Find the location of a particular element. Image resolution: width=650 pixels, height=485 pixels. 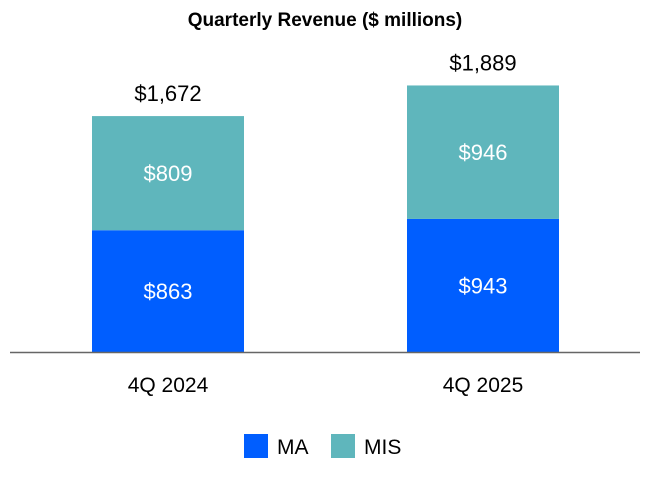

legend-label-mis: MIS is located at coordinates (382, 447).